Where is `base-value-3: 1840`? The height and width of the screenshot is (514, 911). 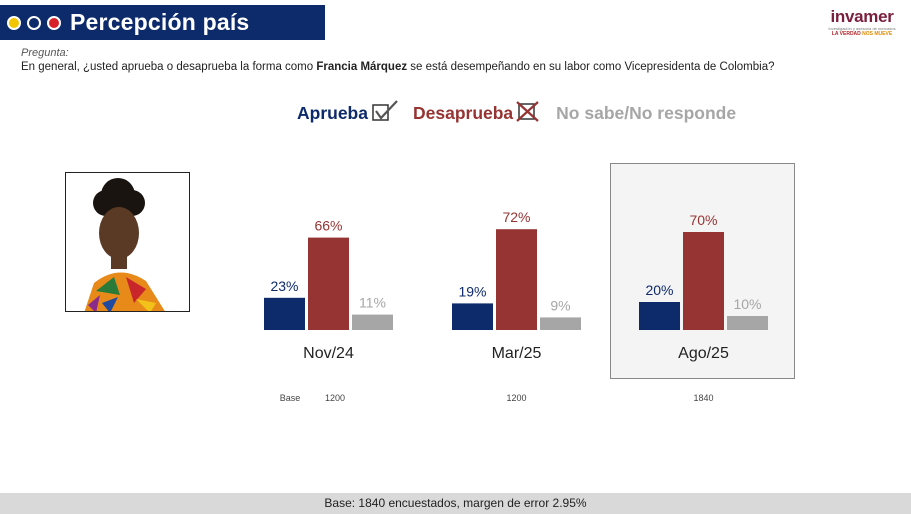 base-value-3: 1840 is located at coordinates (703, 398).